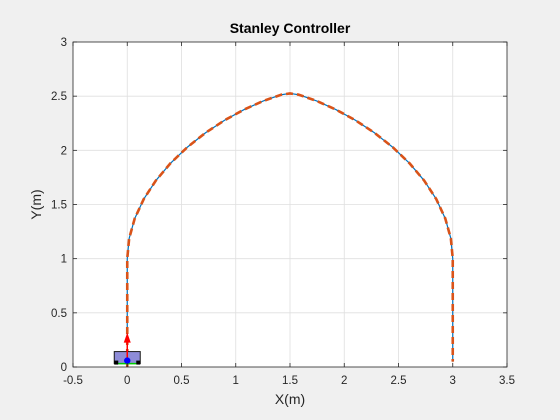 This screenshot has width=560, height=420. I want to click on x-tick-label: -0.5, so click(73, 381).